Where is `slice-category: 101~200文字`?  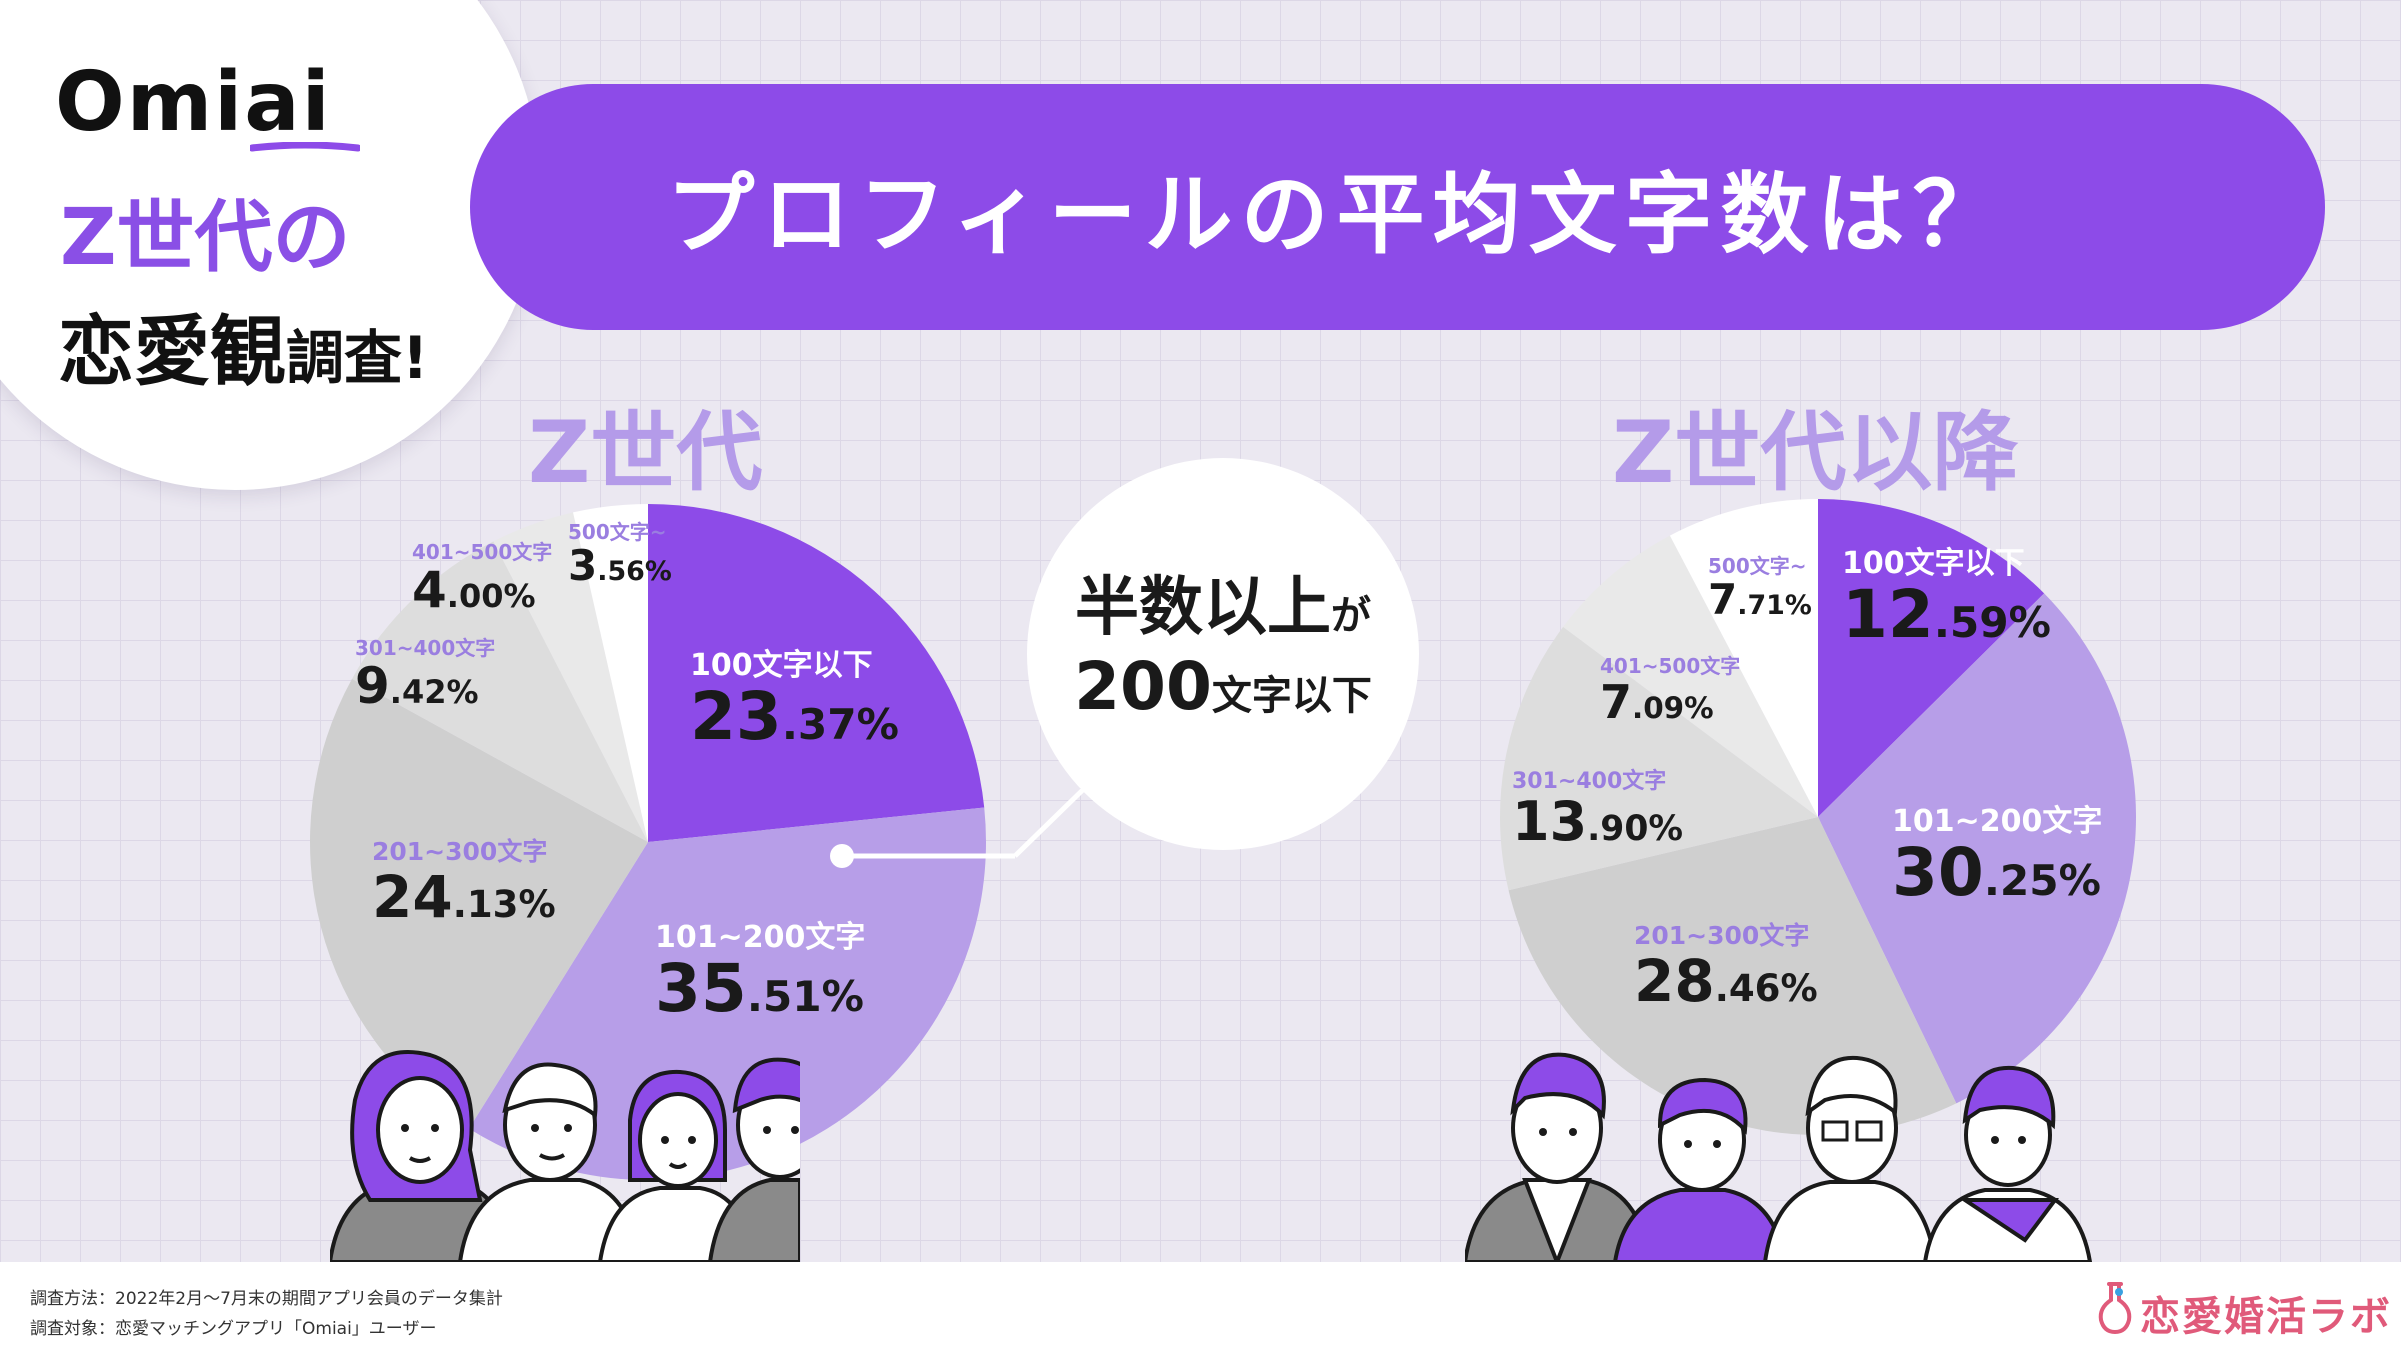 slice-category: 101~200文字 is located at coordinates (1997, 821).